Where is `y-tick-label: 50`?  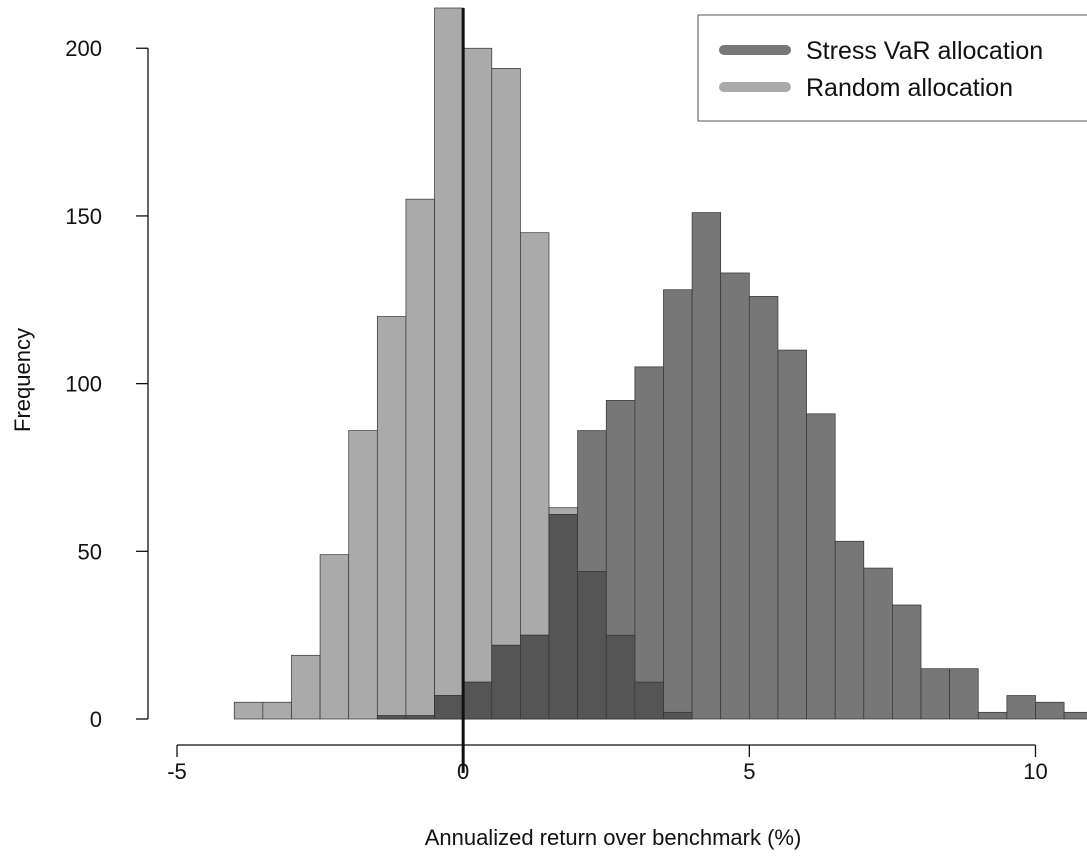
y-tick-label: 50 is located at coordinates (90, 551).